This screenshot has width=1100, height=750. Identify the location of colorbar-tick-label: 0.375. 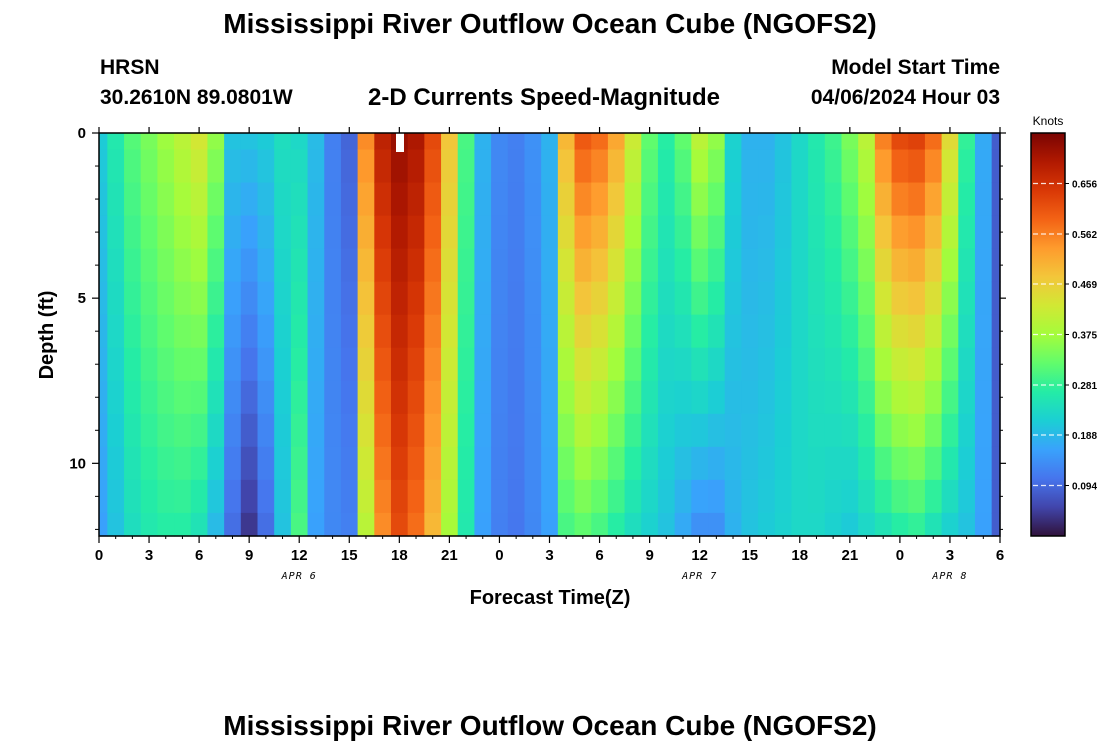
(1084, 336).